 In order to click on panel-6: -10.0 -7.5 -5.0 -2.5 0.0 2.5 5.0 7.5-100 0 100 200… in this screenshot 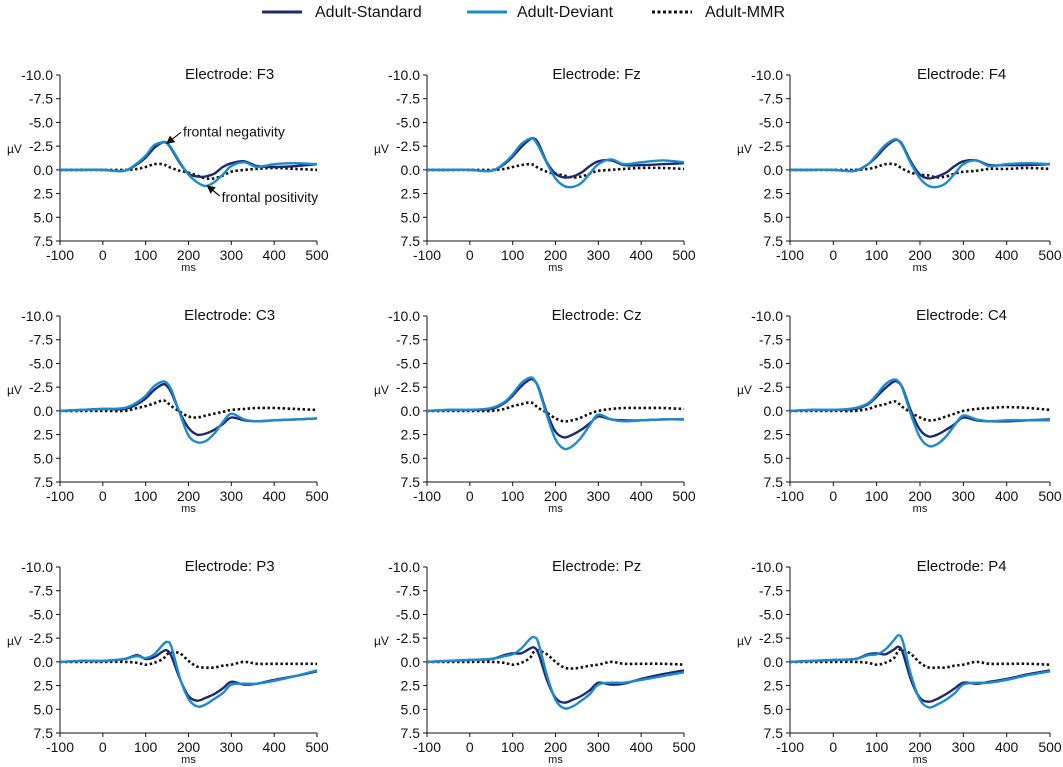, I will do `click(899, 411)`.